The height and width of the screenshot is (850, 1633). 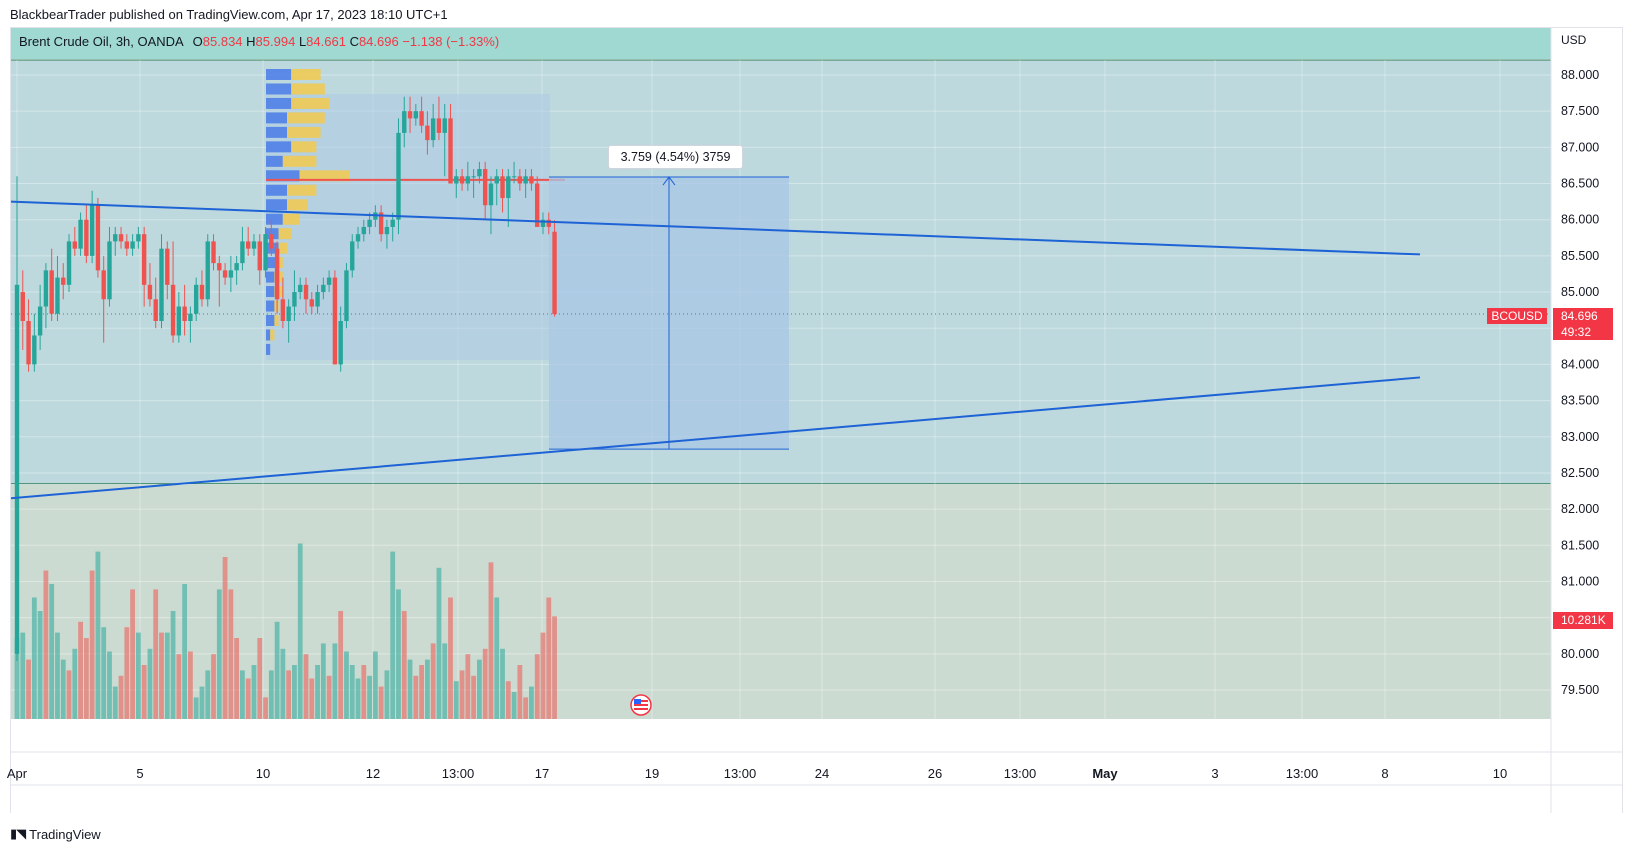 What do you see at coordinates (1020, 773) in the screenshot?
I see `time-tick-label: 13:00` at bounding box center [1020, 773].